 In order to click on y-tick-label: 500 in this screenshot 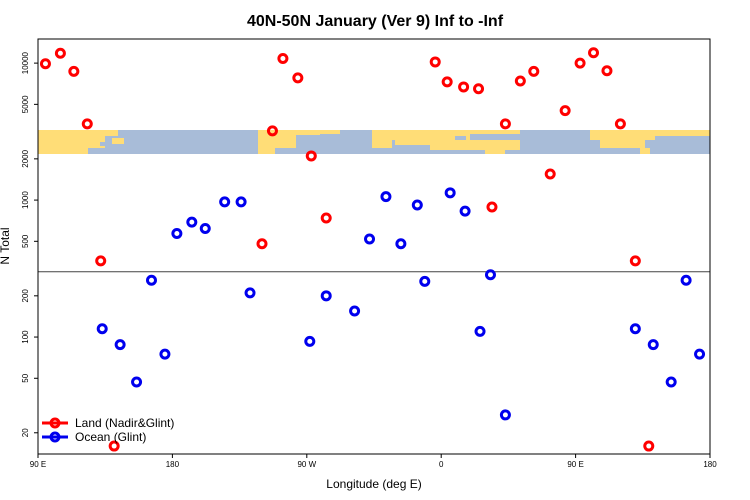, I will do `click(25, 241)`.